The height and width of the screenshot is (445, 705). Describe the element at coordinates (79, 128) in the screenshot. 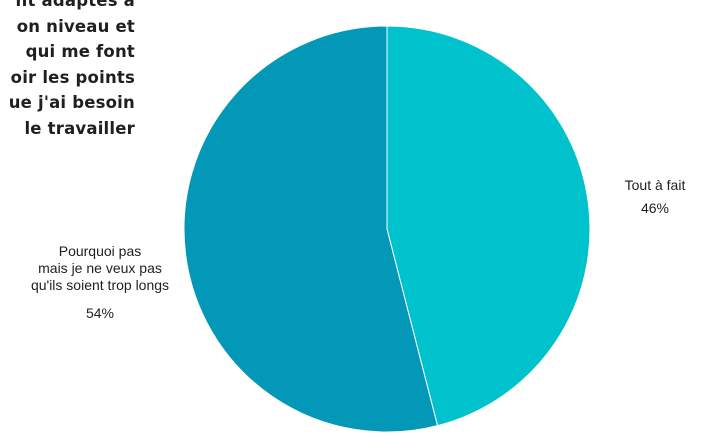

I see `question-line: le travailler` at that location.